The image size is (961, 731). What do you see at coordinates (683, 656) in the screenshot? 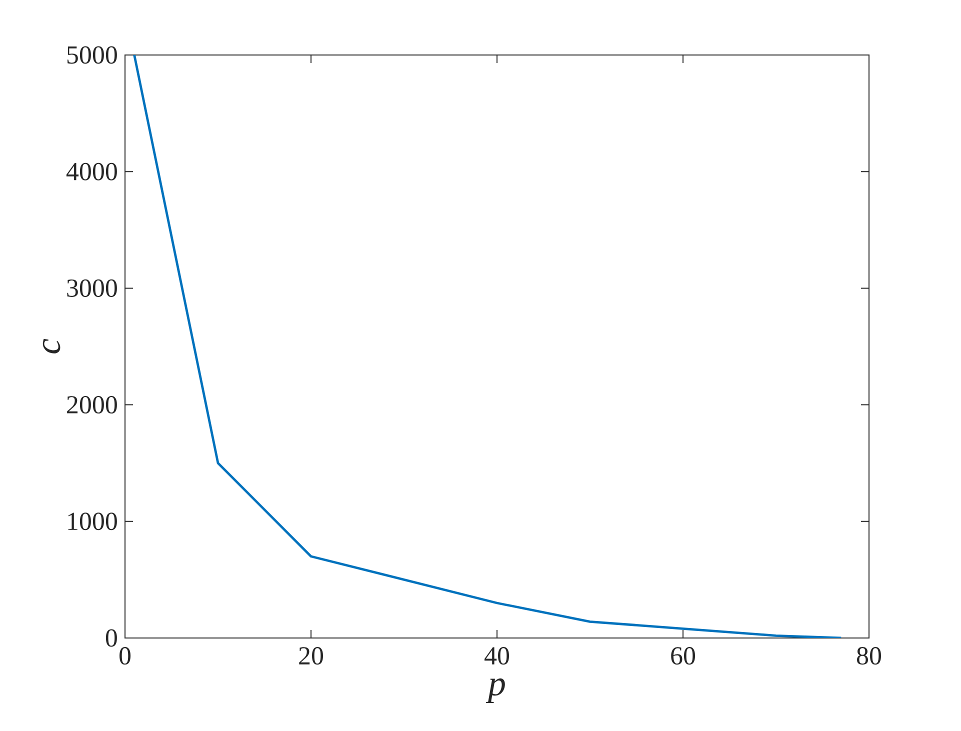
I see `x-tick-label: 60` at bounding box center [683, 656].